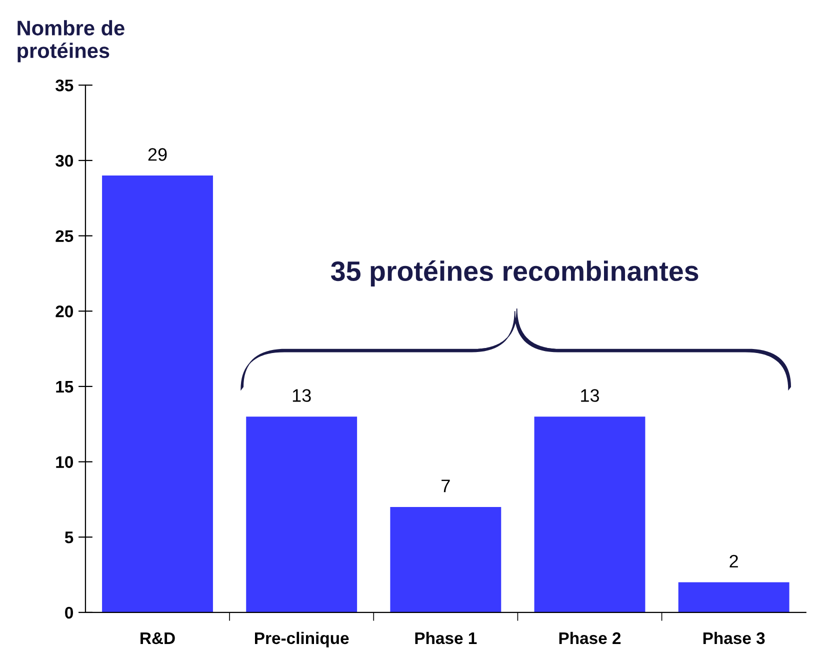 The width and height of the screenshot is (814, 655). What do you see at coordinates (590, 638) in the screenshot?
I see `x-tick-label: Phase 2` at bounding box center [590, 638].